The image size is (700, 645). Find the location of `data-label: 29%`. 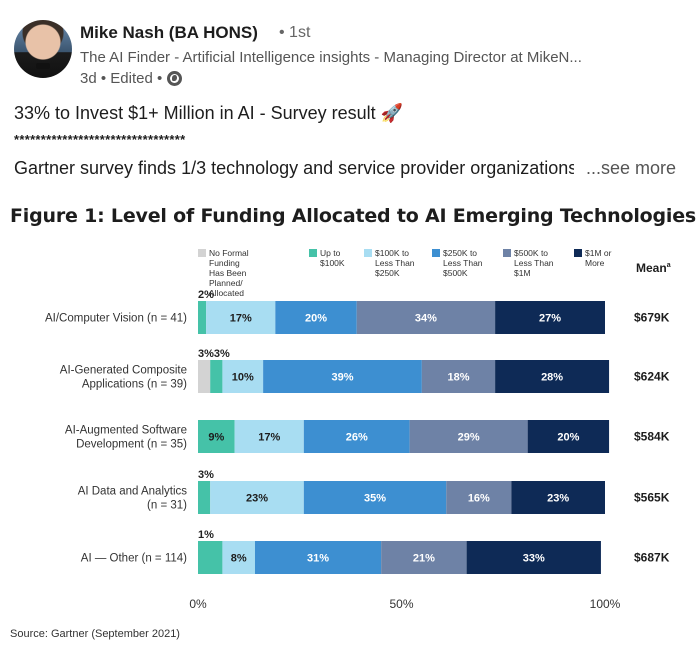

data-label: 29% is located at coordinates (469, 438).